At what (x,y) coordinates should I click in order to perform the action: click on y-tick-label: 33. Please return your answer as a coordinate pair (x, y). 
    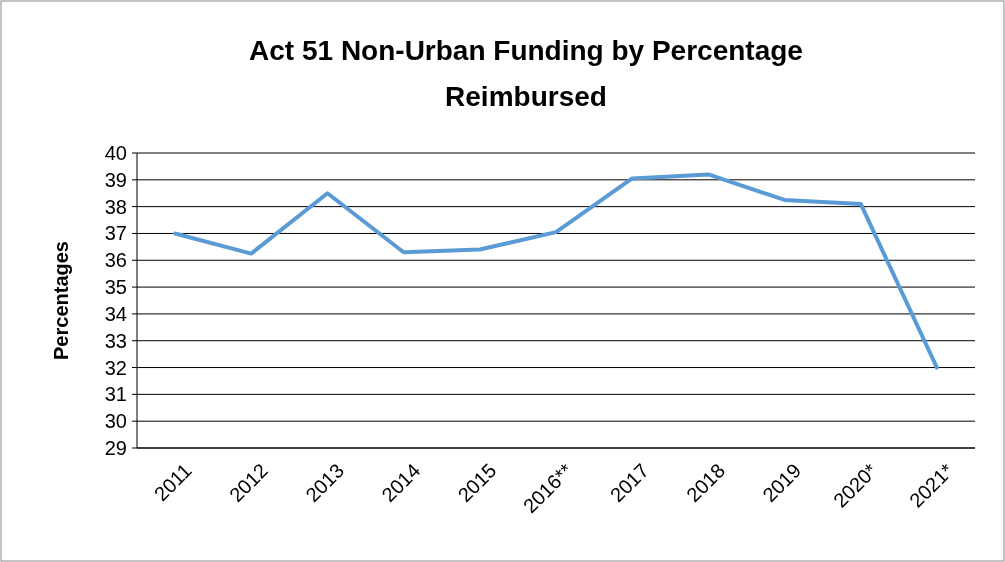
    Looking at the image, I should click on (115, 340).